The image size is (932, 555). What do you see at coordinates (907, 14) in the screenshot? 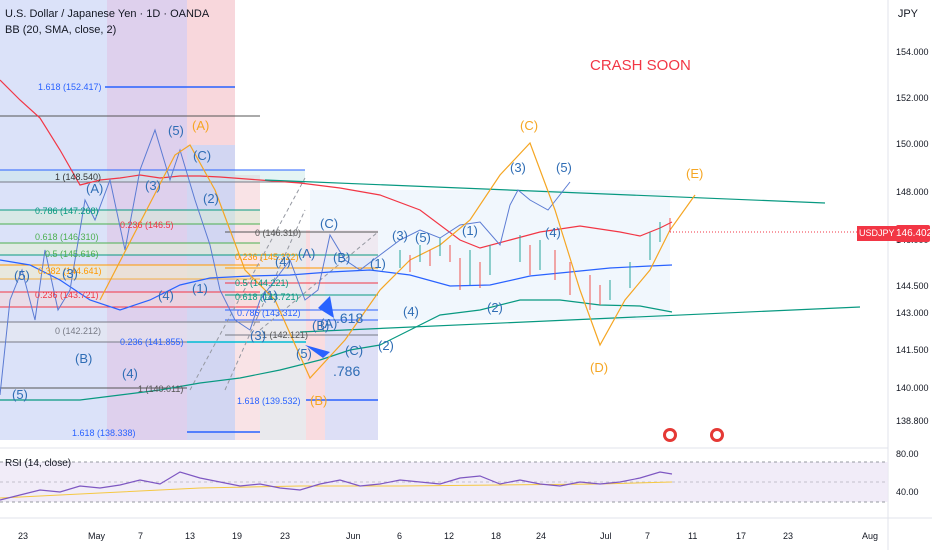
I see `currency-label: JPY` at bounding box center [907, 14].